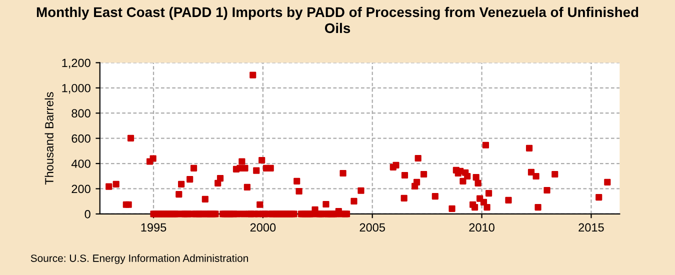 This screenshot has height=275, width=675. Describe the element at coordinates (337, 20) in the screenshot. I see `chart-title: Monthly East Coast (PADD 1) Imports by PADD of Processing from Venezuela of Unfinished Oils` at that location.